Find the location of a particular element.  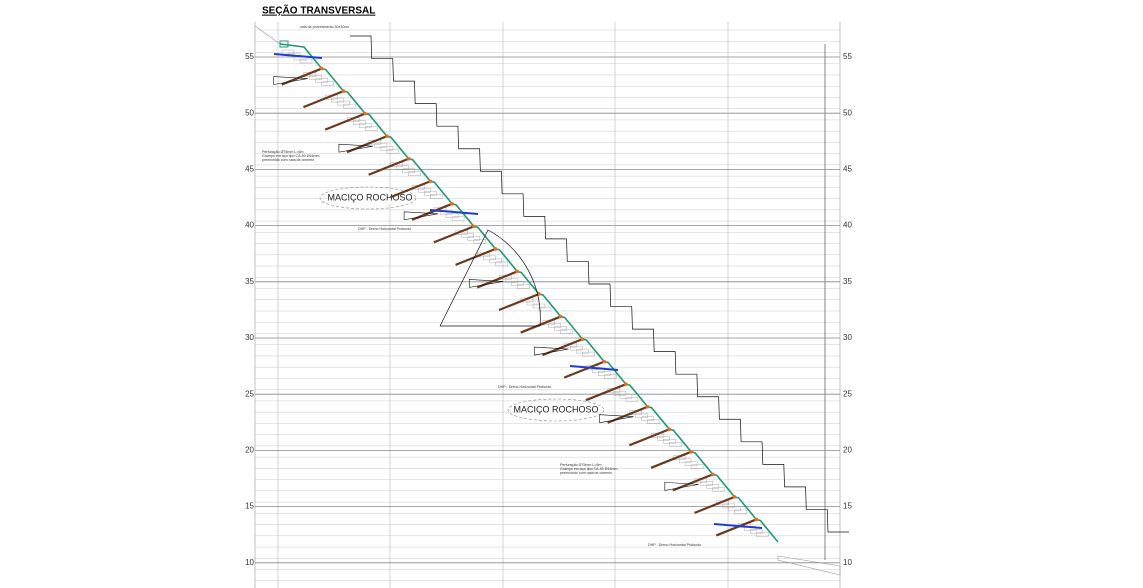

note: vala de proveamento 30x30cm is located at coordinates (324, 27).